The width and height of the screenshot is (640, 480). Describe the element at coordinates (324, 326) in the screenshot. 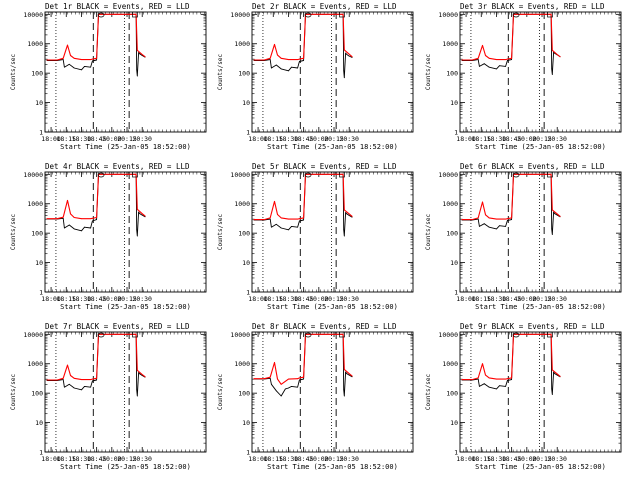

I see `panel-title: Det 8r BLACK = Events, RED = LLD` at that location.